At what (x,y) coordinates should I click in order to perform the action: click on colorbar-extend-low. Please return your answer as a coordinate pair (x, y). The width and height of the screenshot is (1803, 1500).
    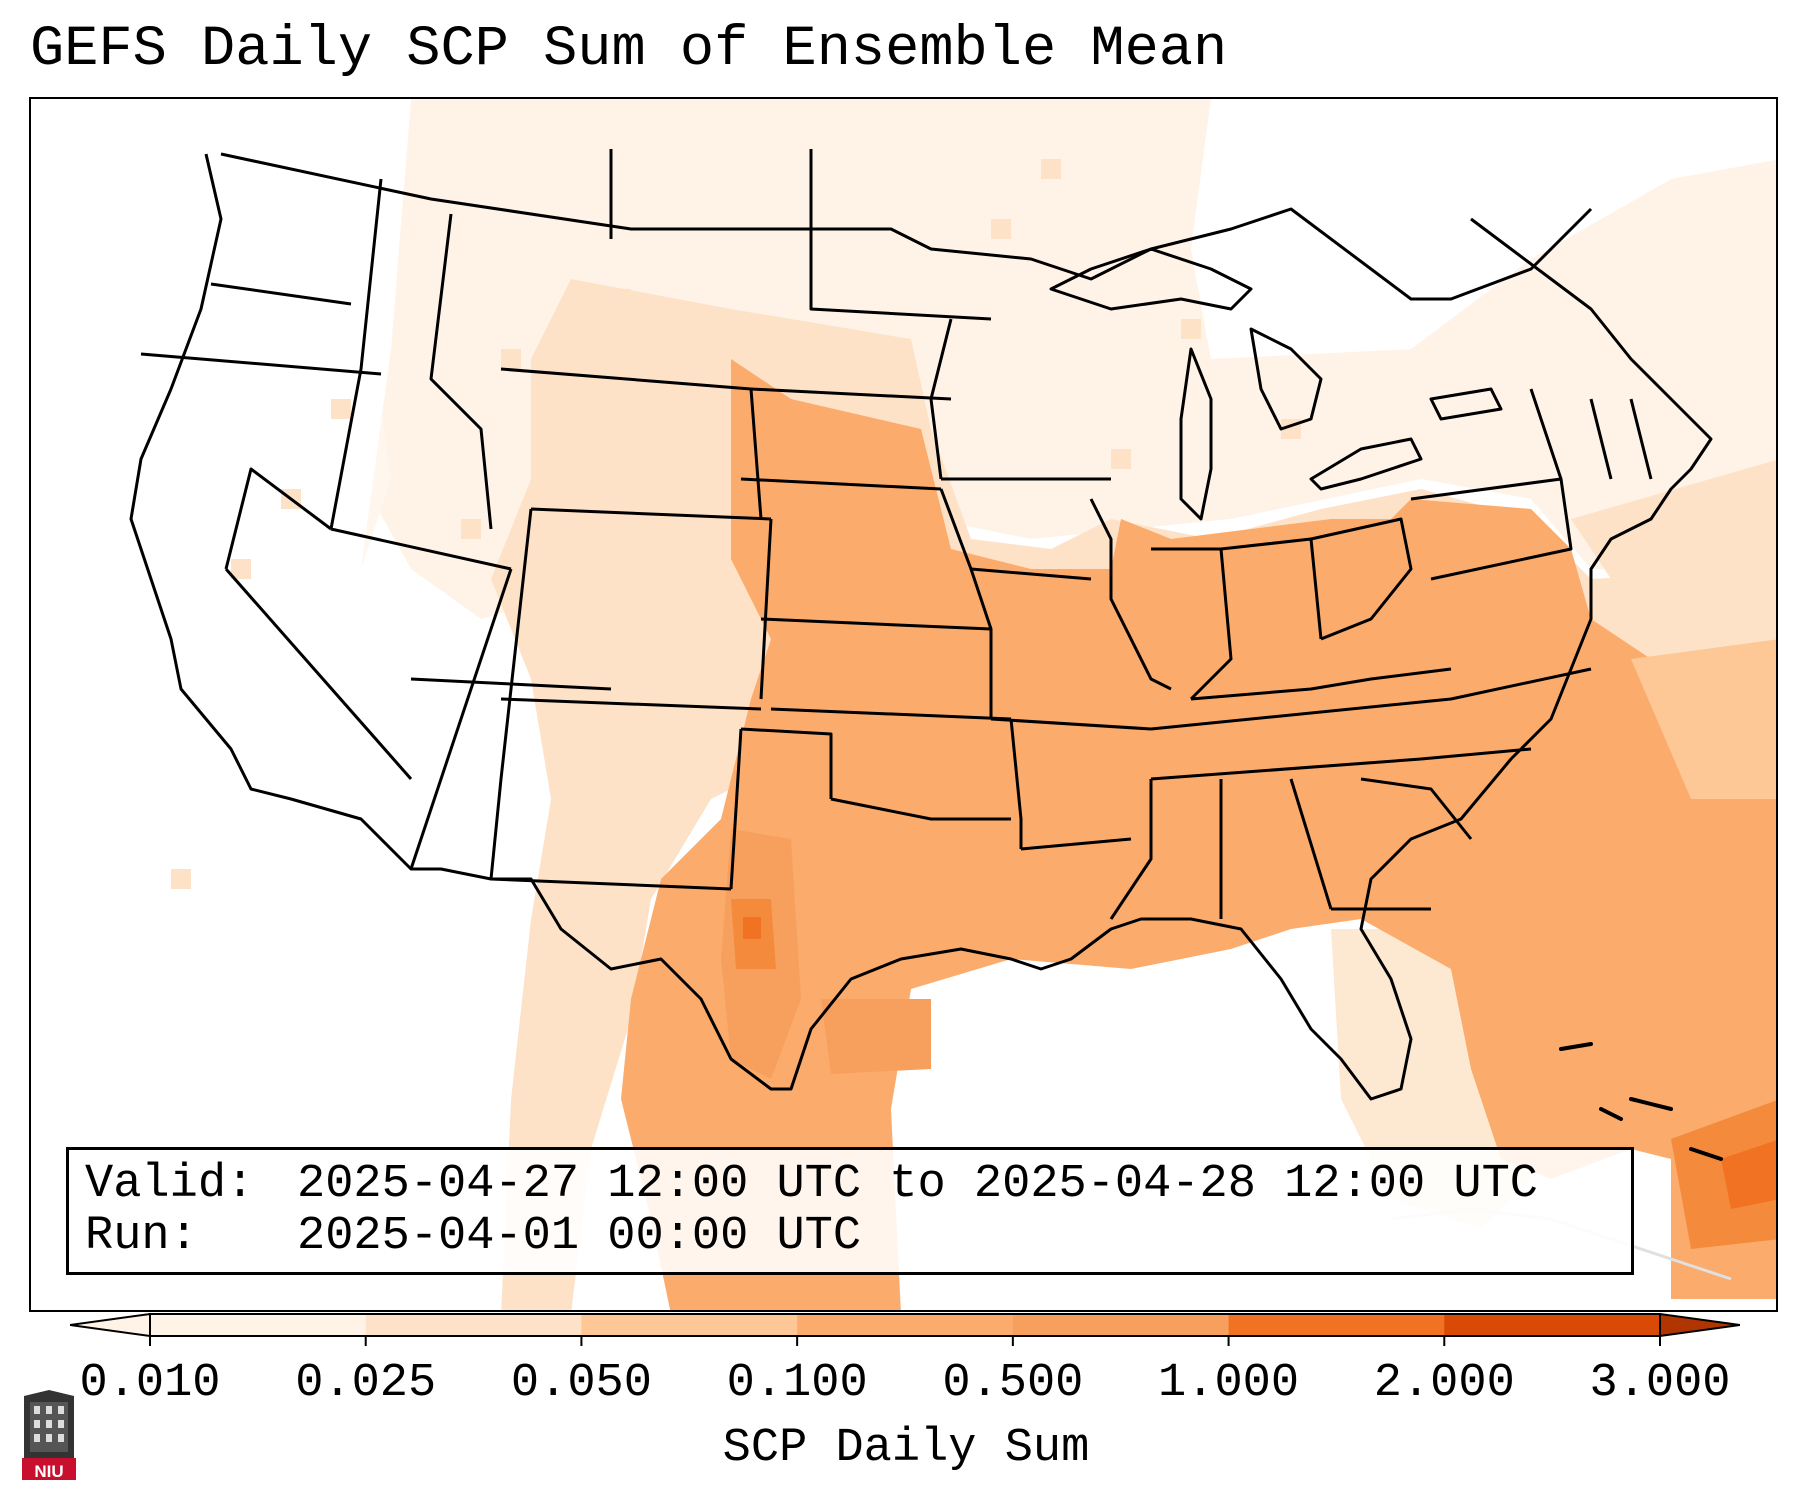
    Looking at the image, I should click on (110, 1325).